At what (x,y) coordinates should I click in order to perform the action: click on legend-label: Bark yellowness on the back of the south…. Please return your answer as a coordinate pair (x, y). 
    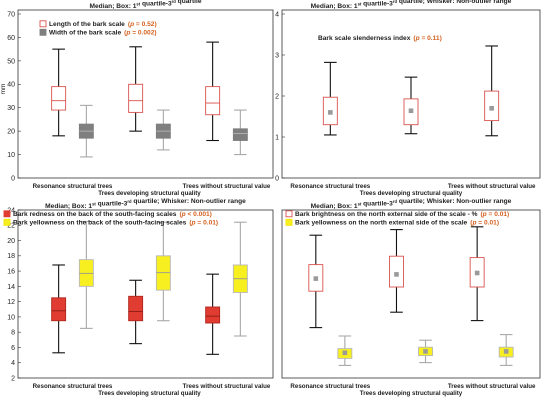
    Looking at the image, I should click on (100, 223).